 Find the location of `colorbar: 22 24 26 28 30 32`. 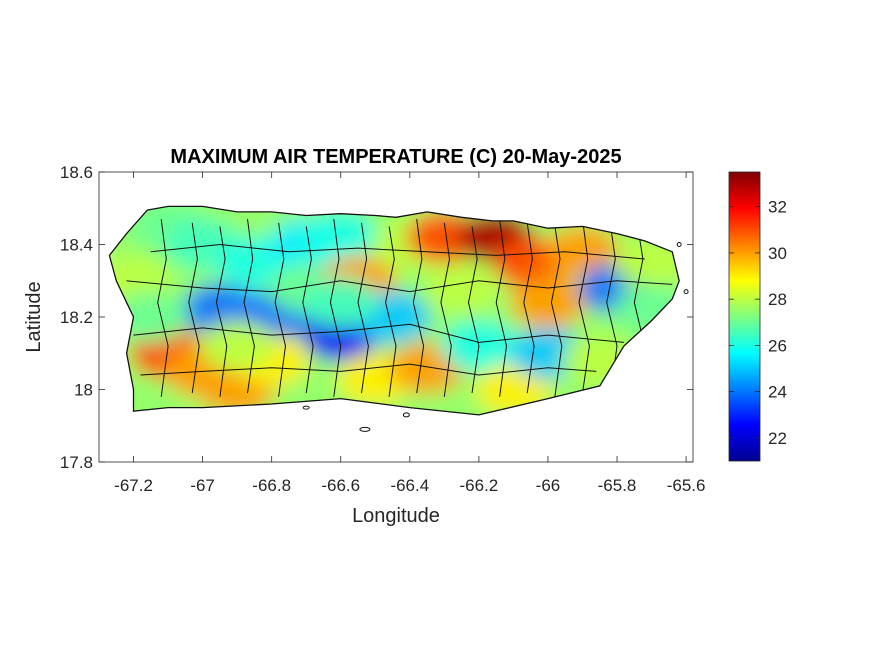

colorbar: 22 24 26 28 30 32 is located at coordinates (757, 316).